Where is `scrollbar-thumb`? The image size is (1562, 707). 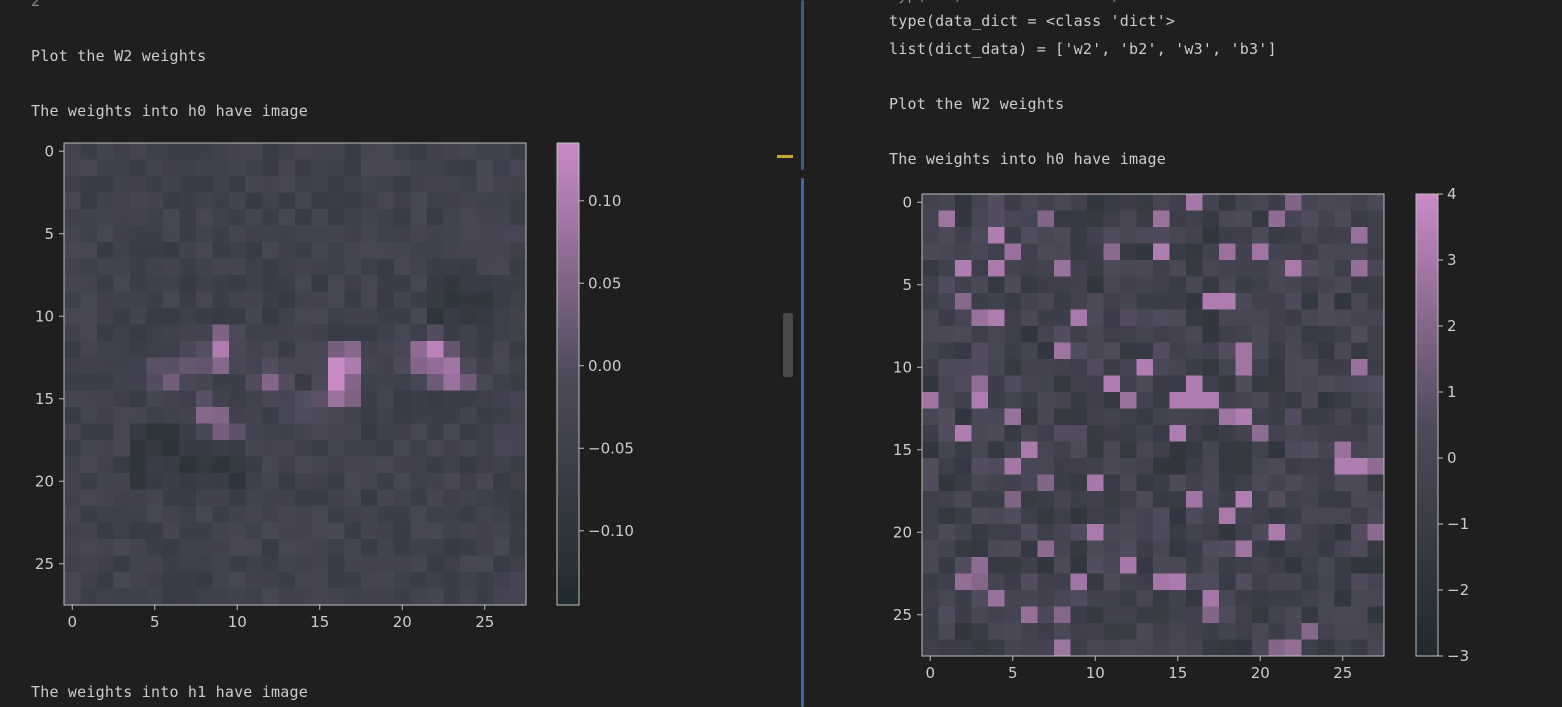 scrollbar-thumb is located at coordinates (788, 345).